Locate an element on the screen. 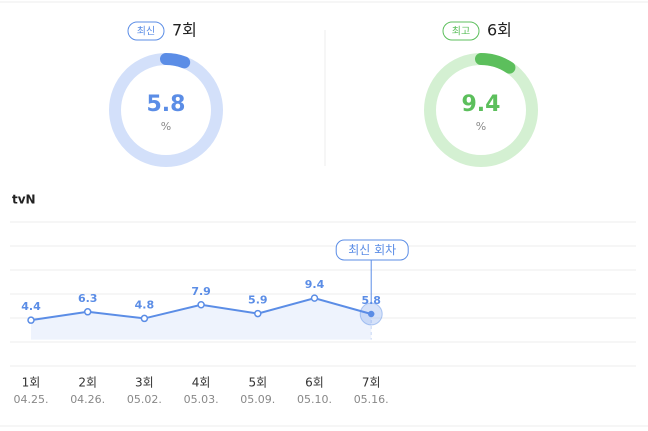  value-label: 9.4 is located at coordinates (315, 284).